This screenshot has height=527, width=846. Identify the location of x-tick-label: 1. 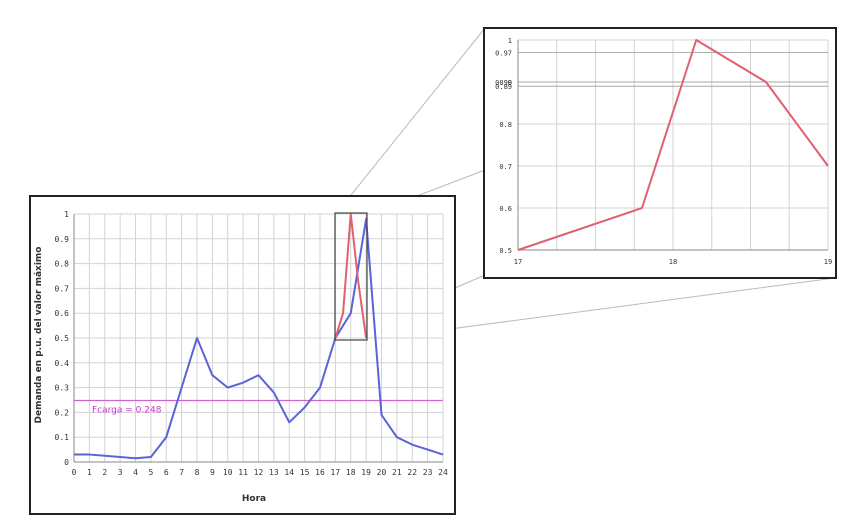
(89, 472).